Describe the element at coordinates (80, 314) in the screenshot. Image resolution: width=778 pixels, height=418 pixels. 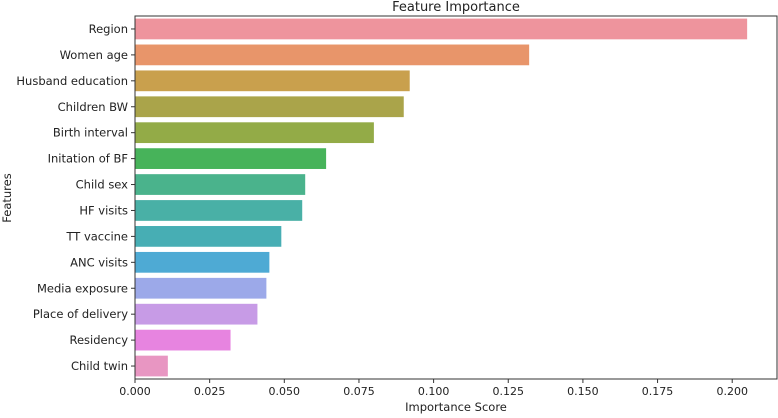
I see `y-tick-label: Place of delivery` at that location.